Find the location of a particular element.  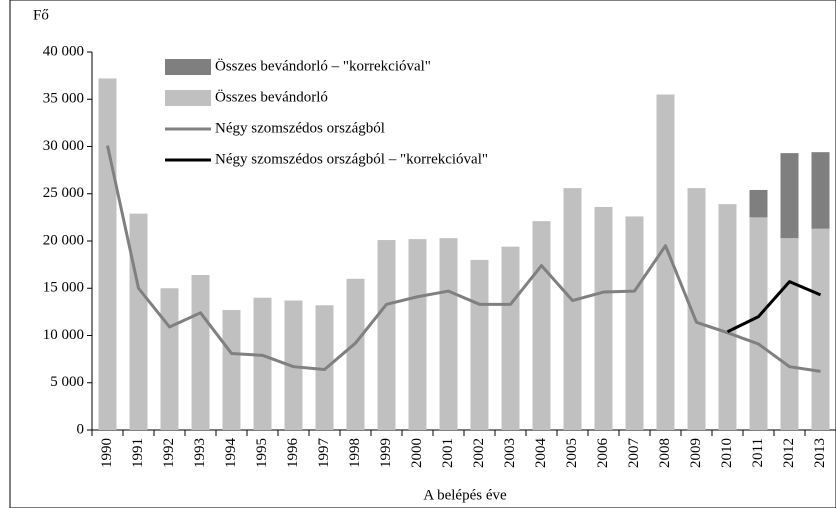

line is located at coordinates (774, 307).